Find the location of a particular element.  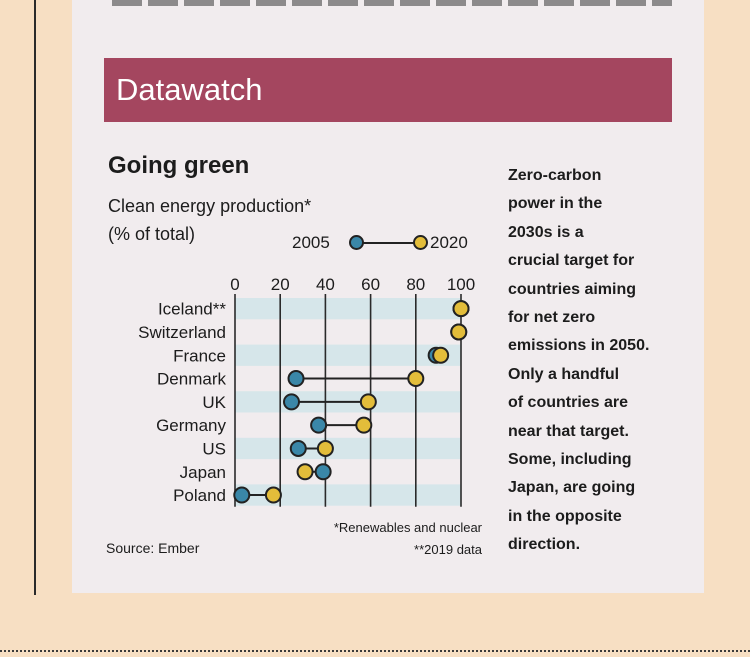

category-label: Denmark is located at coordinates (191, 379).